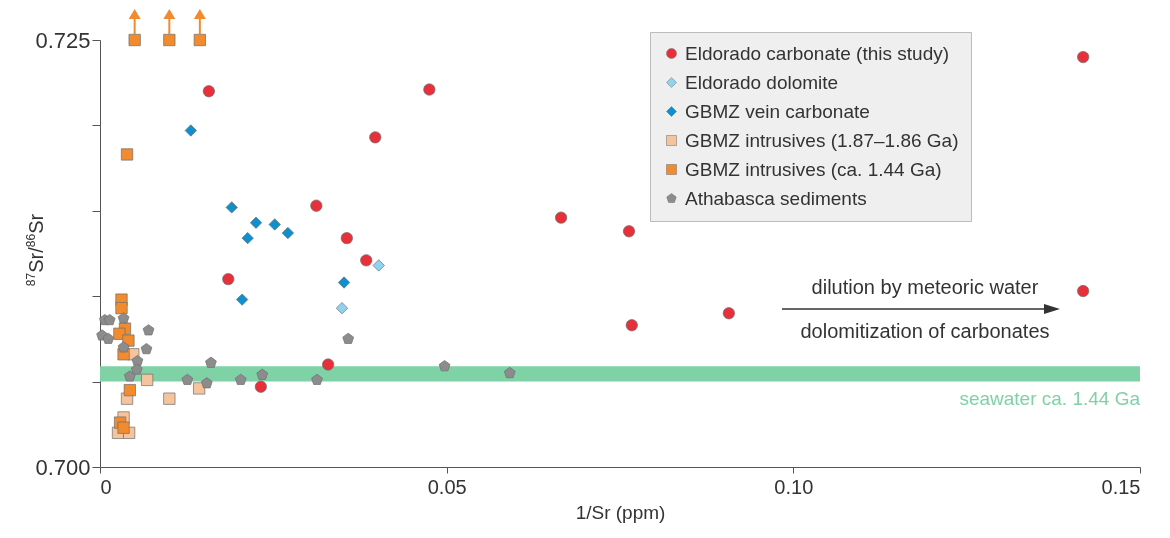  Describe the element at coordinates (1121, 486) in the screenshot. I see `x-tick-label: 0.15` at that location.